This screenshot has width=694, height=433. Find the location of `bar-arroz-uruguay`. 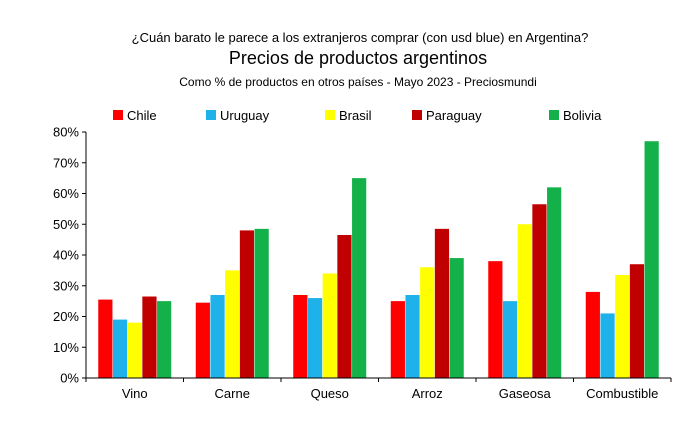

bar-arroz-uruguay is located at coordinates (412, 336).